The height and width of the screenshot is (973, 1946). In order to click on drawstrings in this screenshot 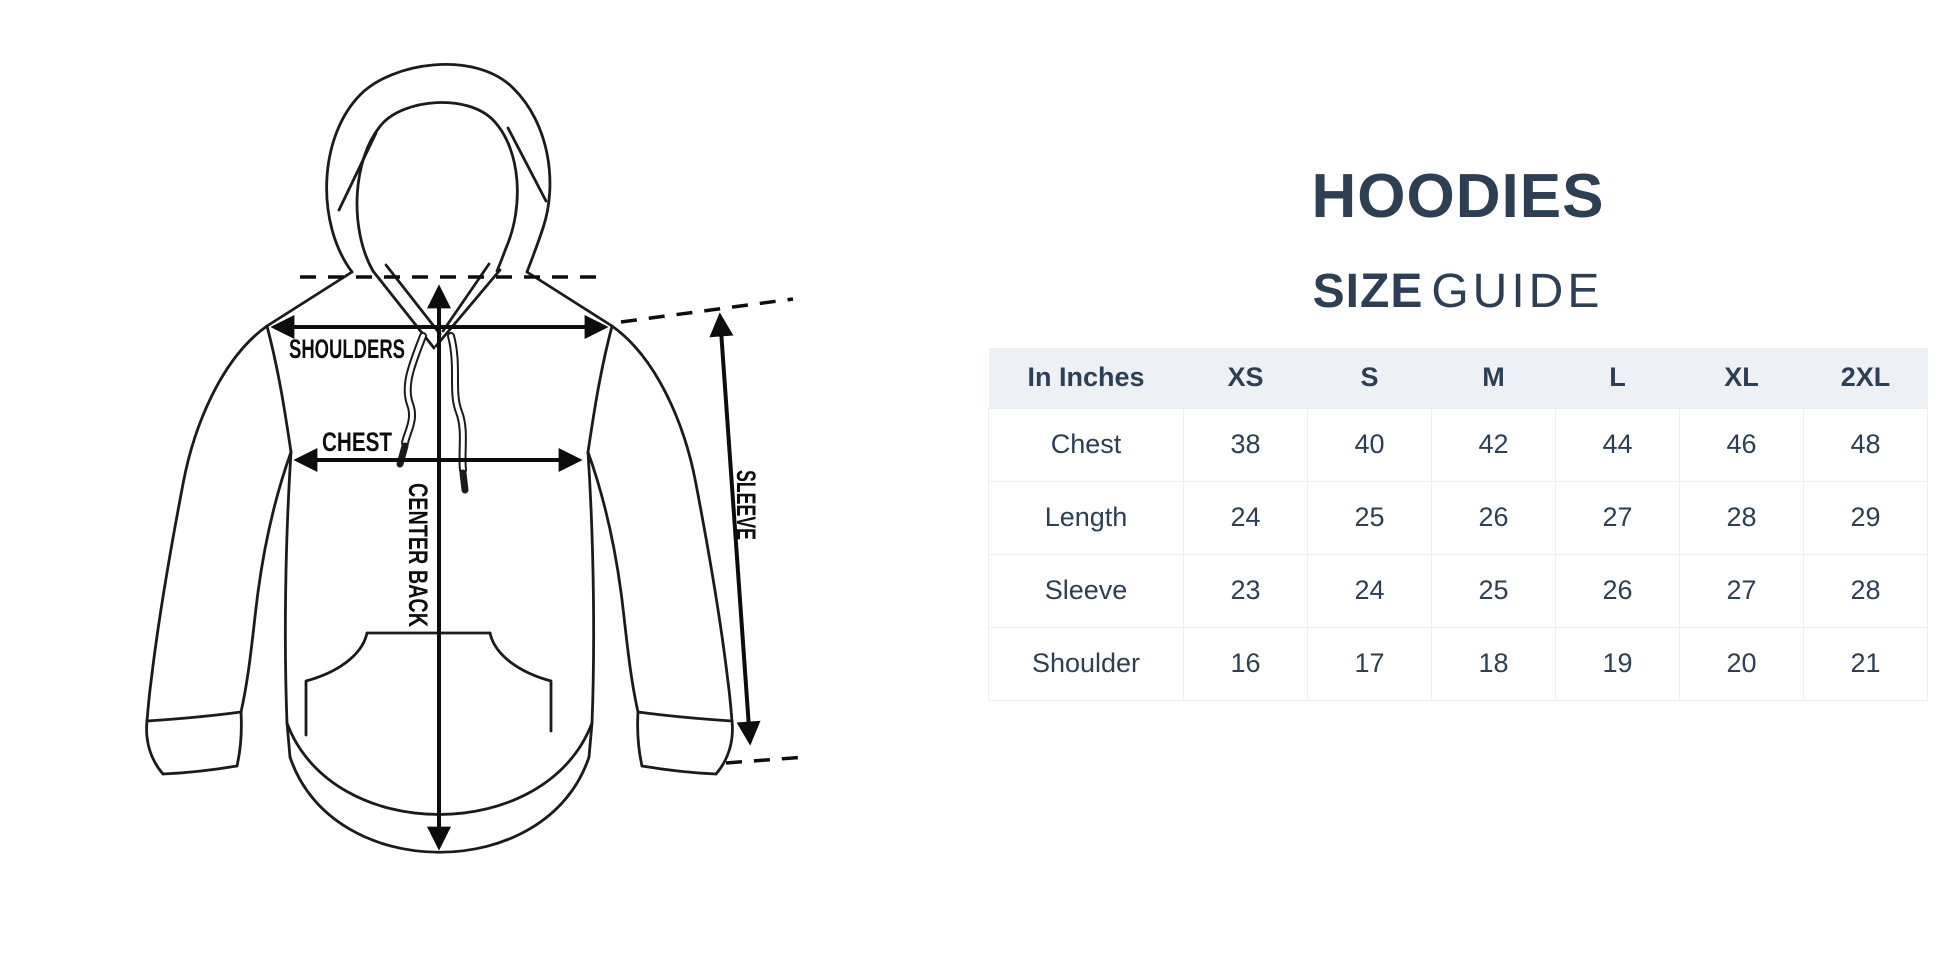, I will do `click(432, 413)`.